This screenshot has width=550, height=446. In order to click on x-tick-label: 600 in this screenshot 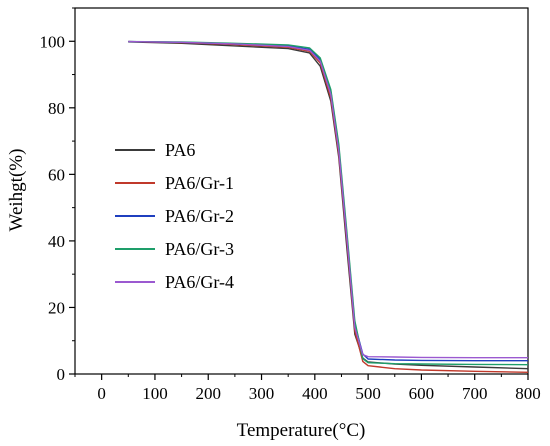, I will do `click(422, 393)`.